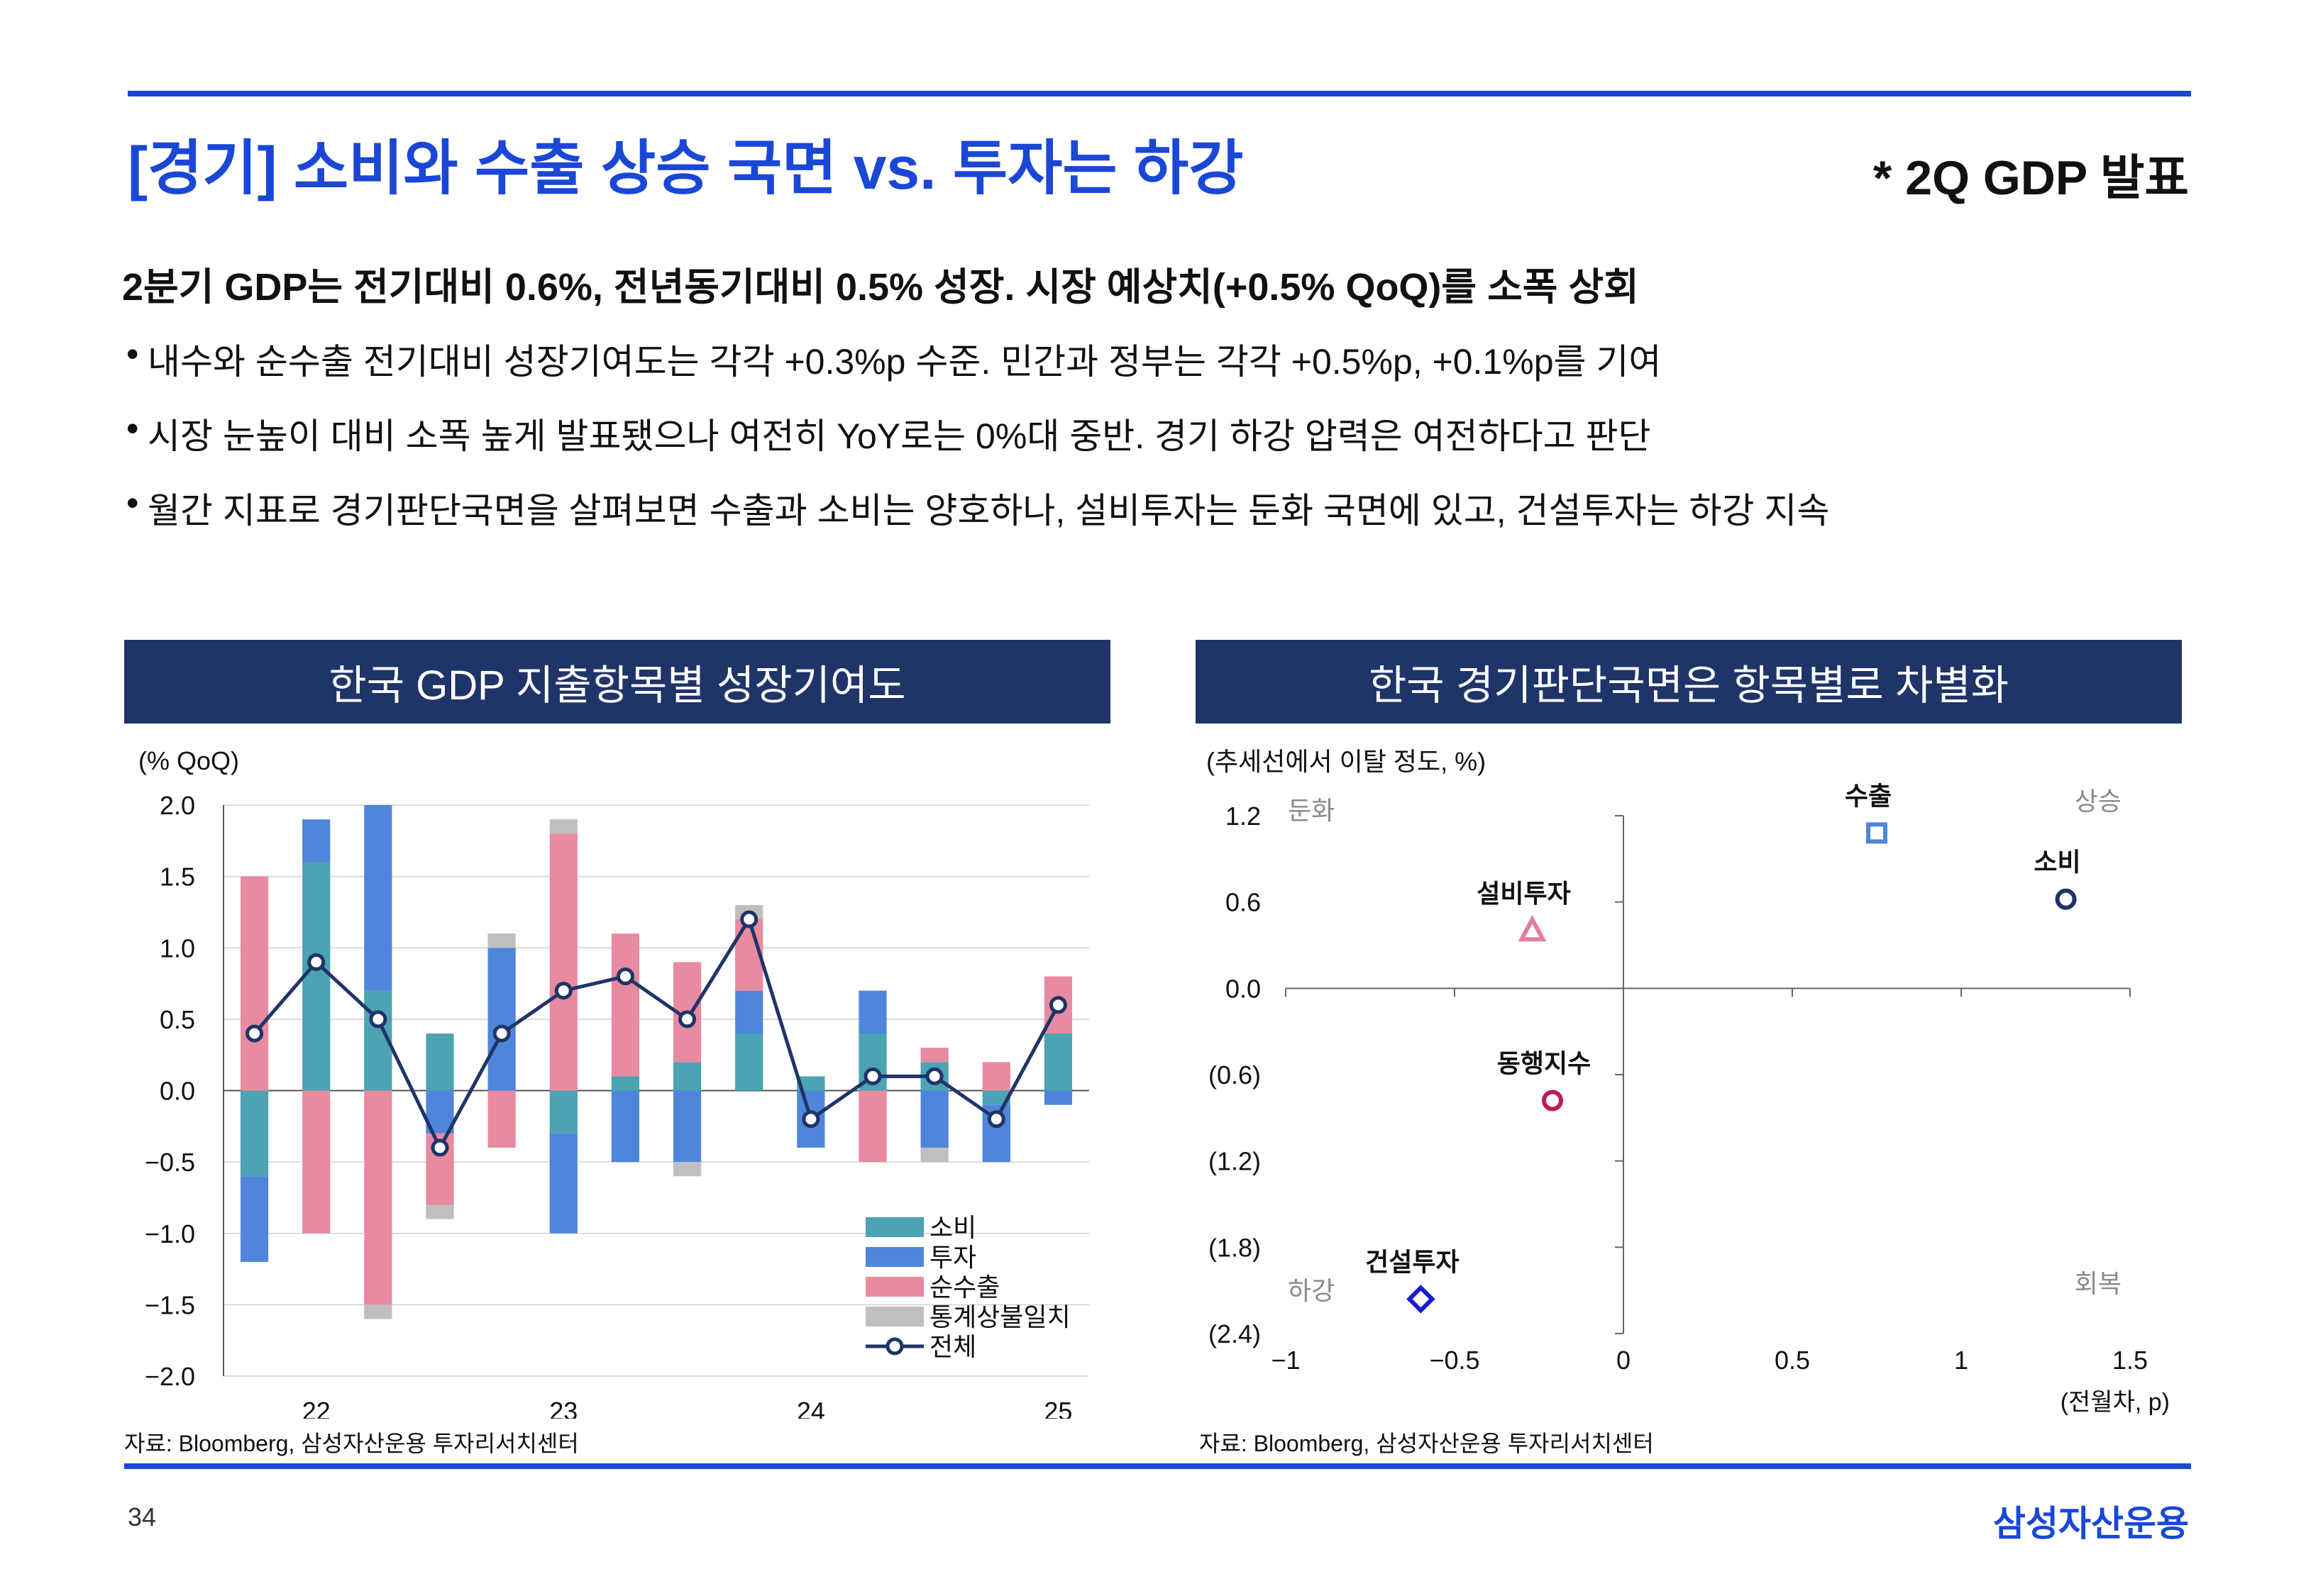  What do you see at coordinates (1243, 903) in the screenshot?
I see `y-tick-label: 0.6` at bounding box center [1243, 903].